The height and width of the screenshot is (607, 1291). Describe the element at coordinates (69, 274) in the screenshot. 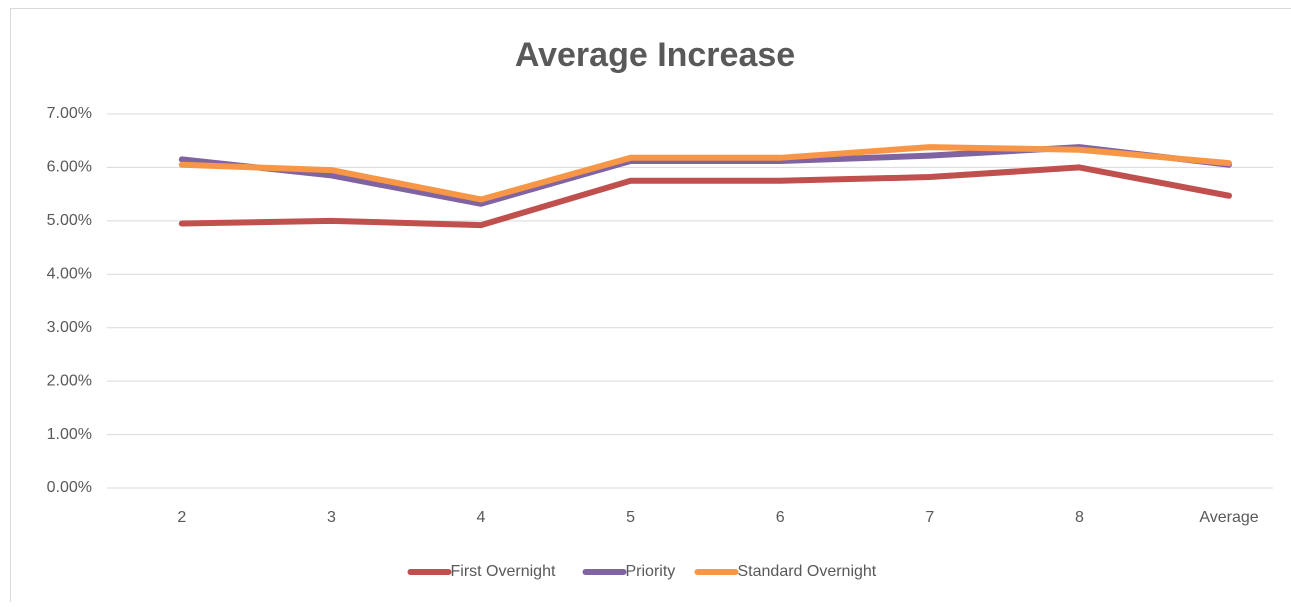

I see `y-tick-label: 4.00%` at that location.